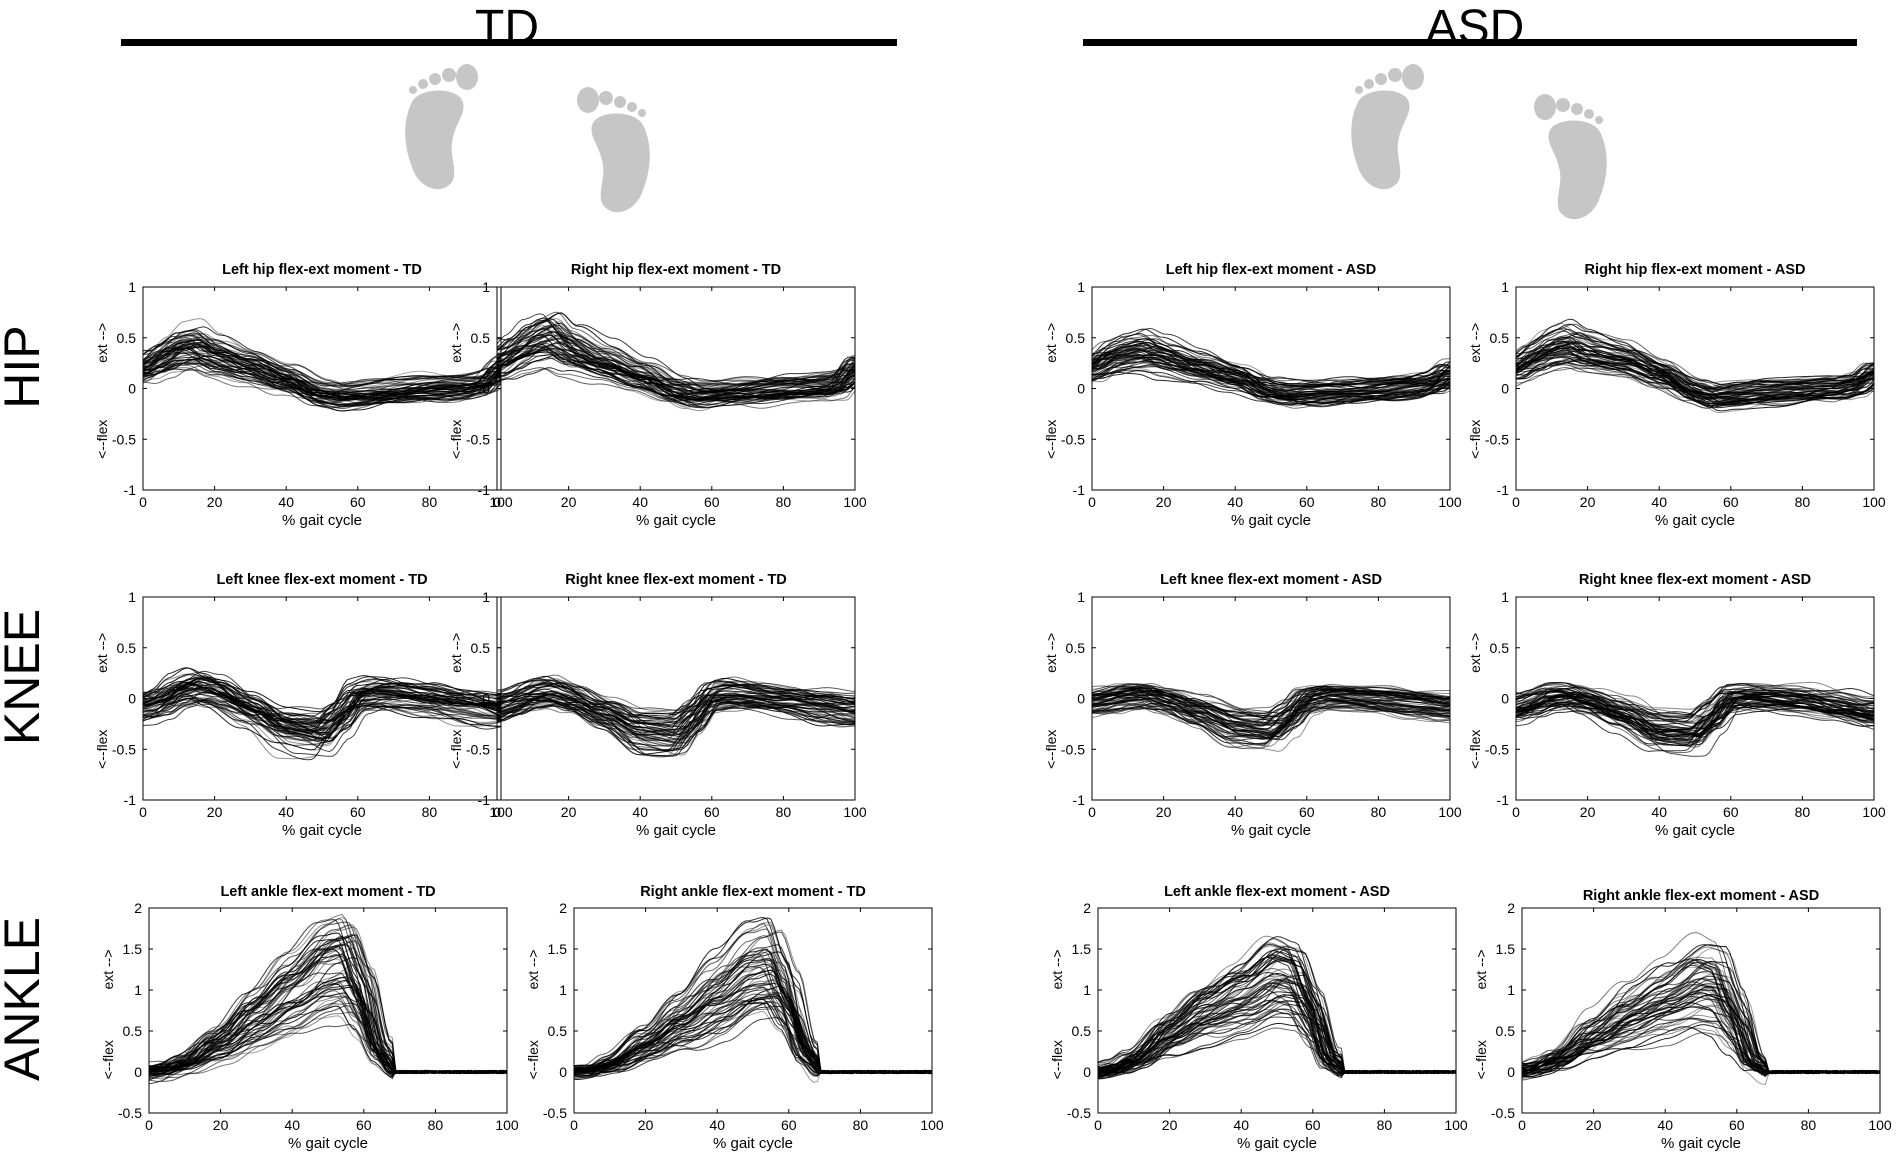  What do you see at coordinates (676, 270) in the screenshot?
I see `chart-title: Right hip flex-ext moment - TD` at bounding box center [676, 270].